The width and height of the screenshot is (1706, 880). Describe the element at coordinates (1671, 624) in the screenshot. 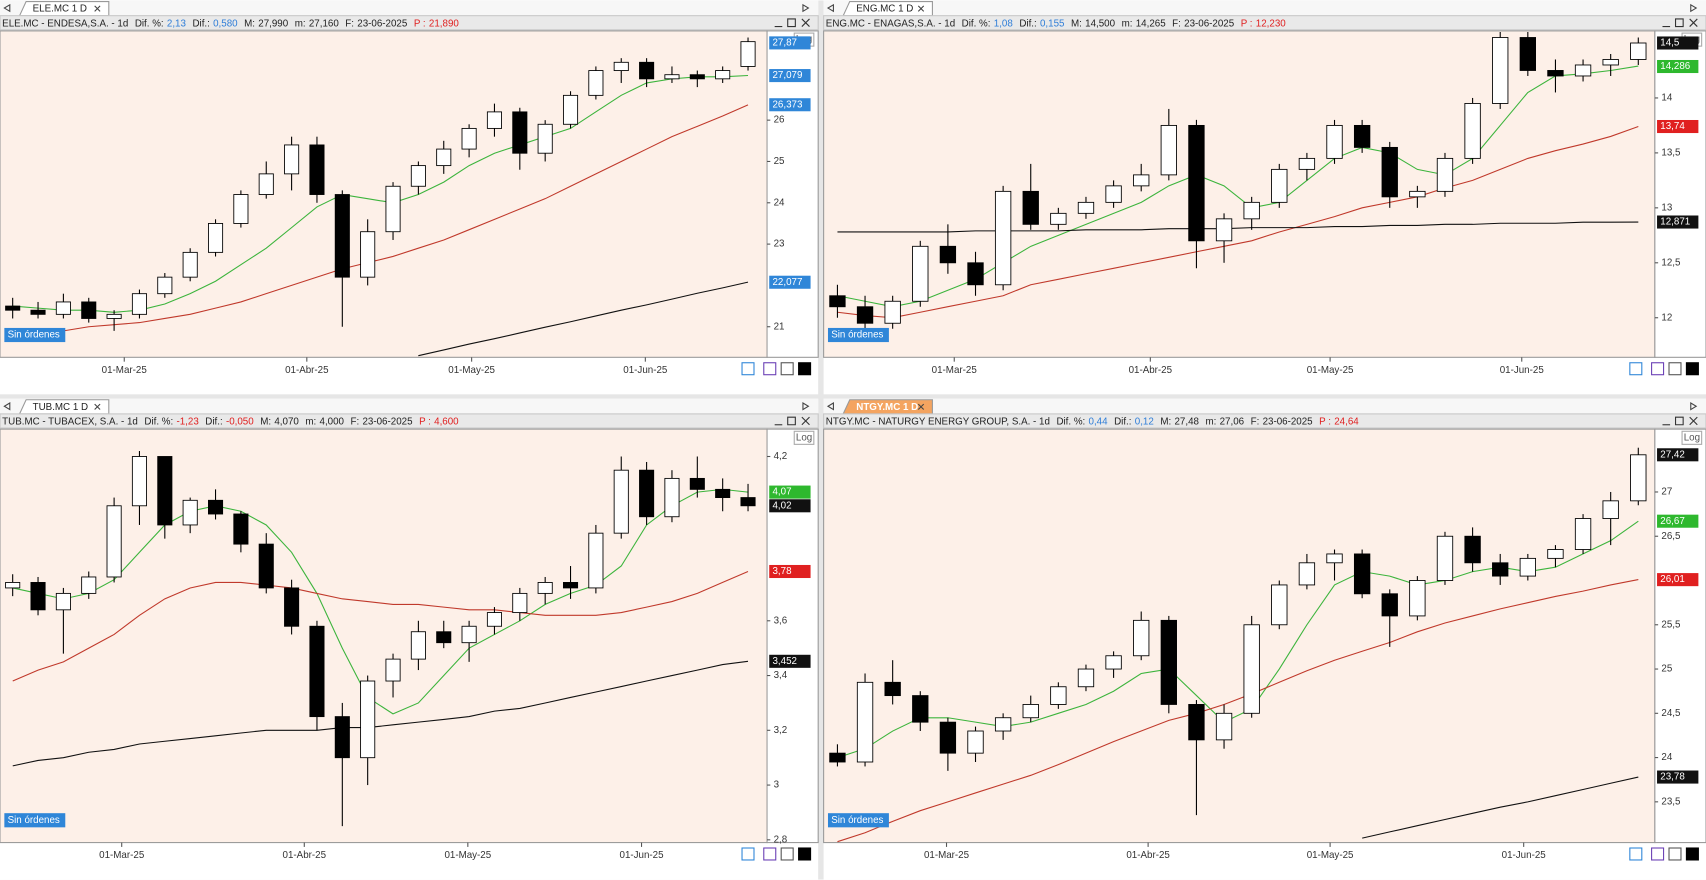

I see `y-tick-label: 25,5` at that location.